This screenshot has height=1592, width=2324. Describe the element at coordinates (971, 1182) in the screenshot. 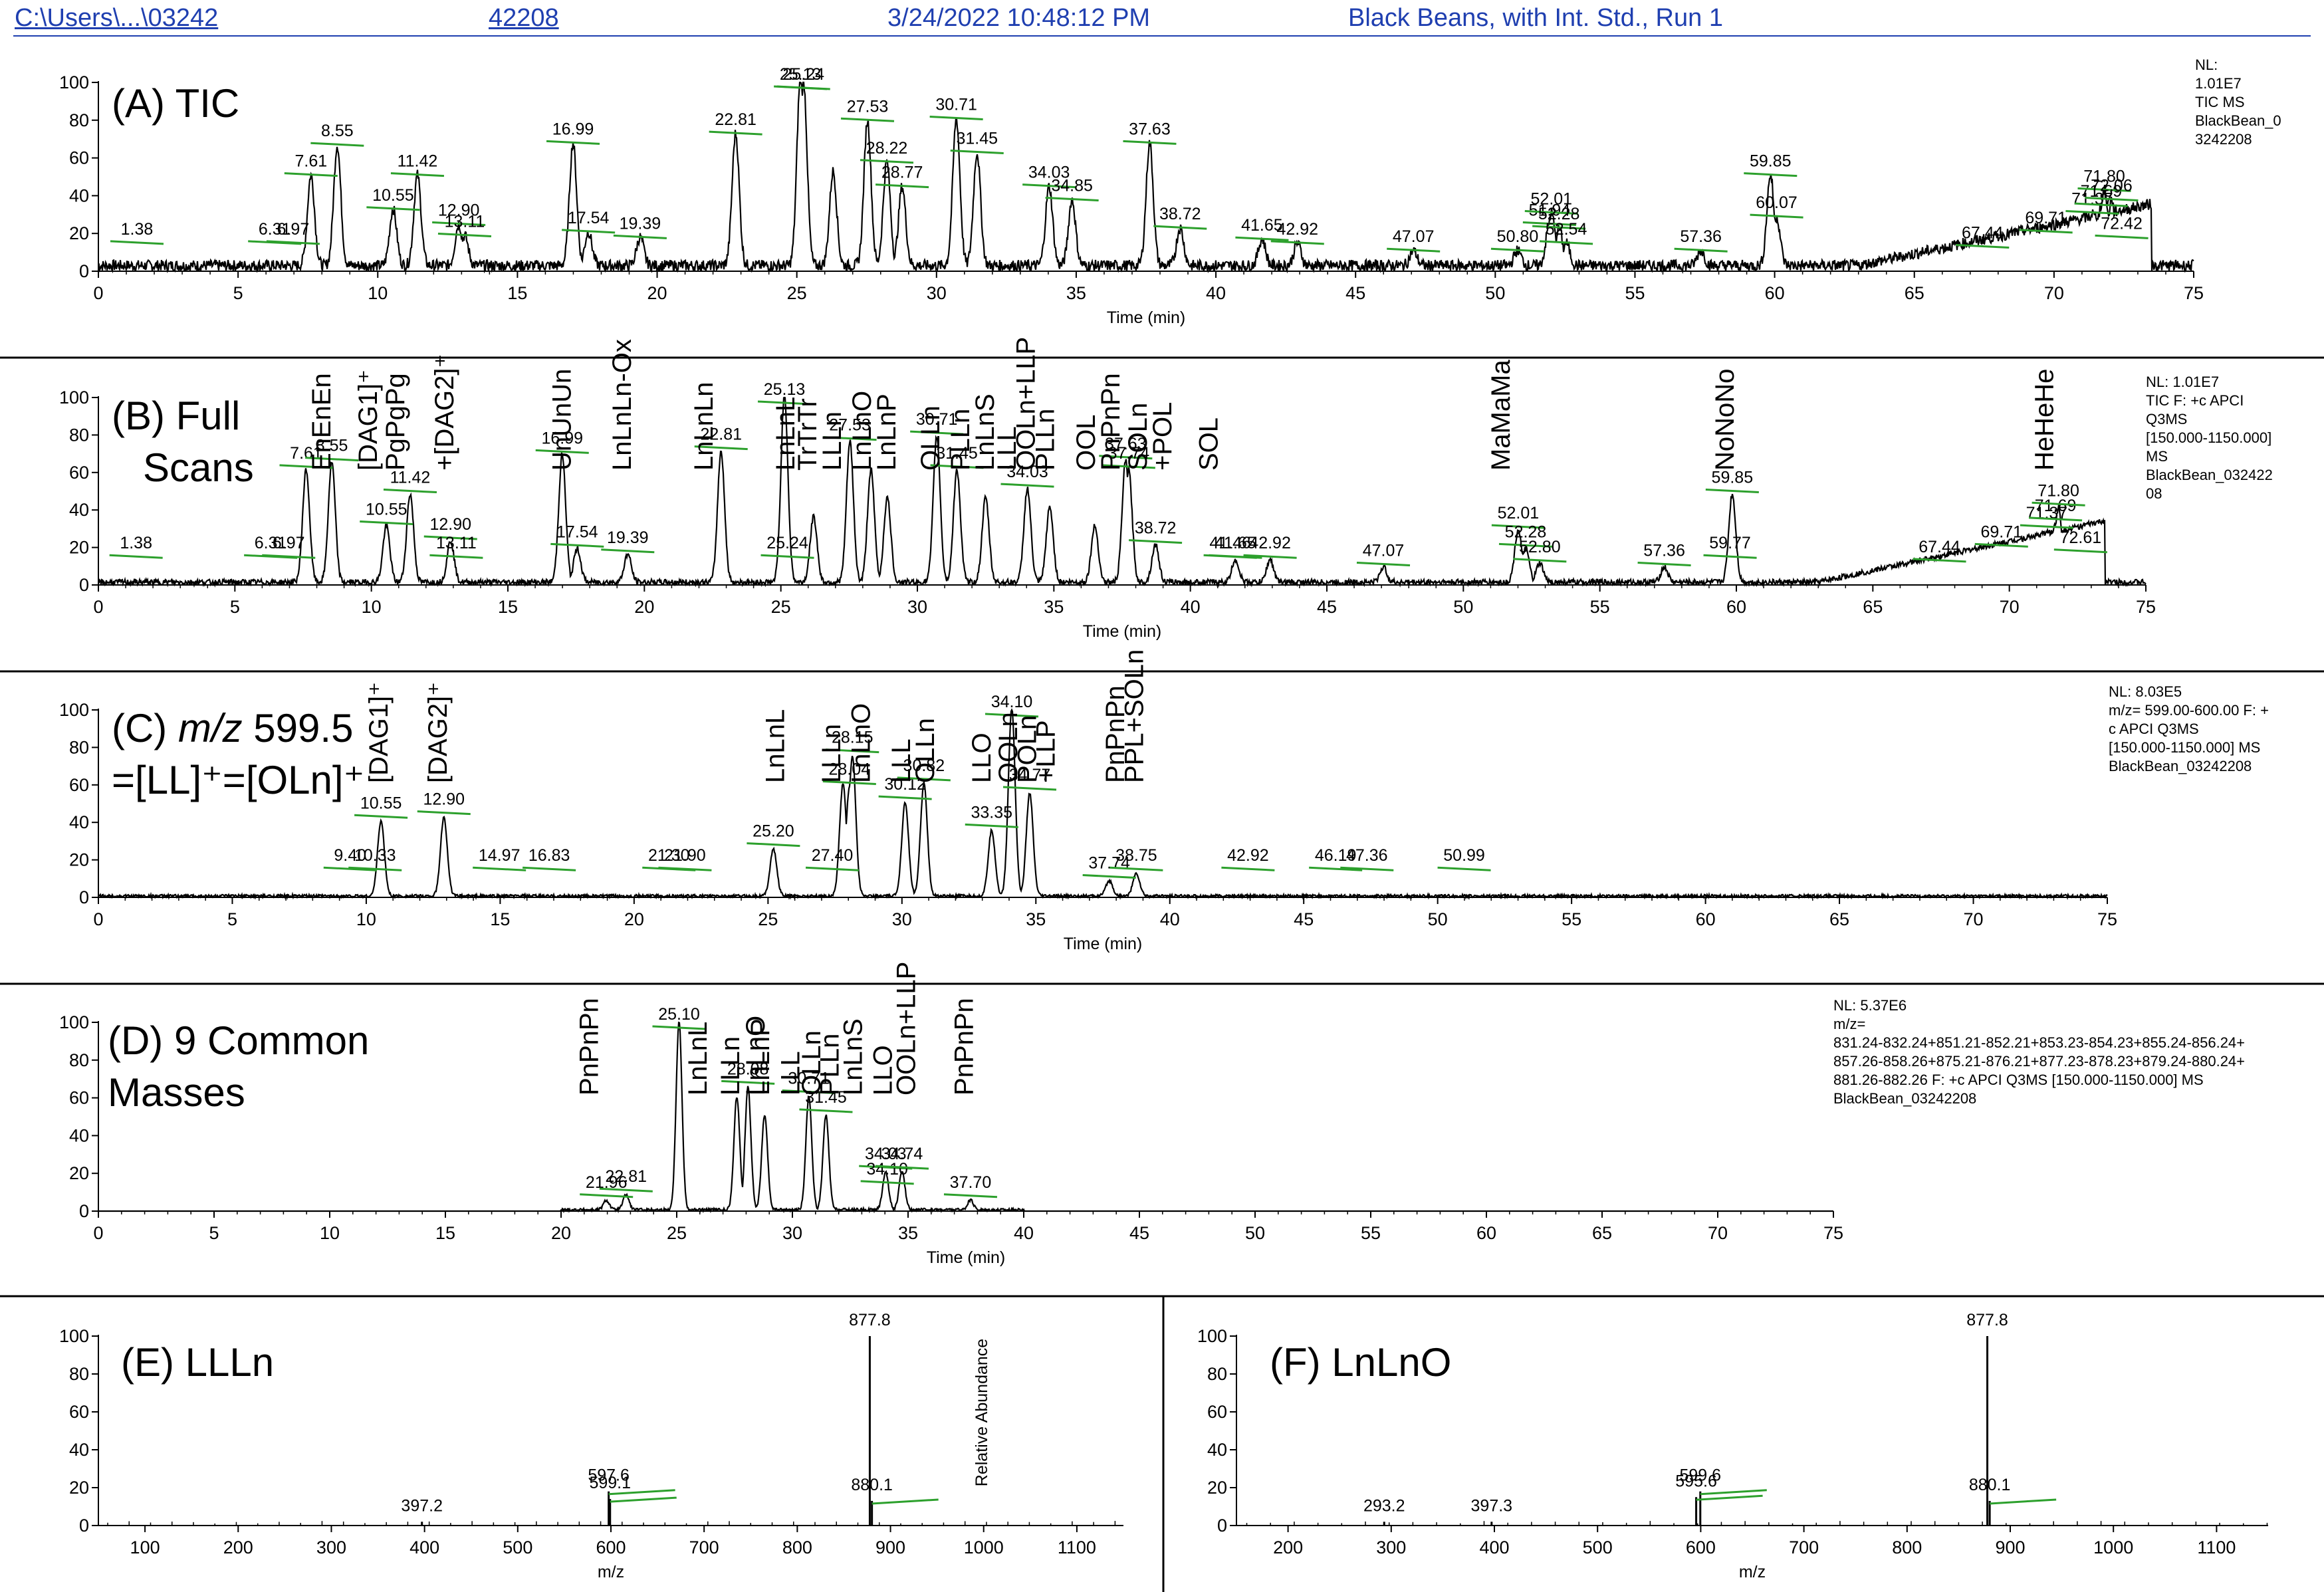

I see `peak-label: 37.70` at that location.